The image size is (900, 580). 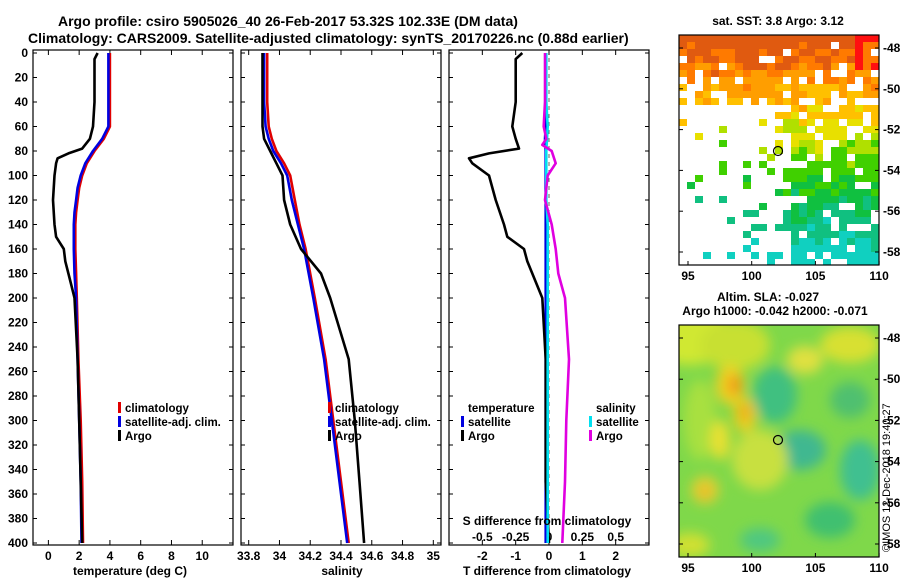 What do you see at coordinates (311, 556) in the screenshot?
I see `x-tick-label: 34.2` at bounding box center [311, 556].